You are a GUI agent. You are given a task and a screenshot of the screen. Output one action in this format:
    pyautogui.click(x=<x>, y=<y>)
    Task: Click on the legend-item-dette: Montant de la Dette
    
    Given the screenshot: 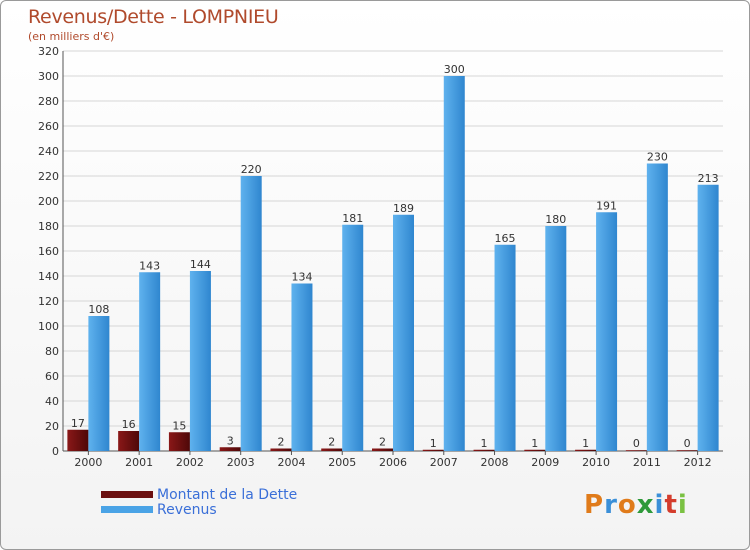 What is the action you would take?
    pyautogui.click(x=199, y=494)
    